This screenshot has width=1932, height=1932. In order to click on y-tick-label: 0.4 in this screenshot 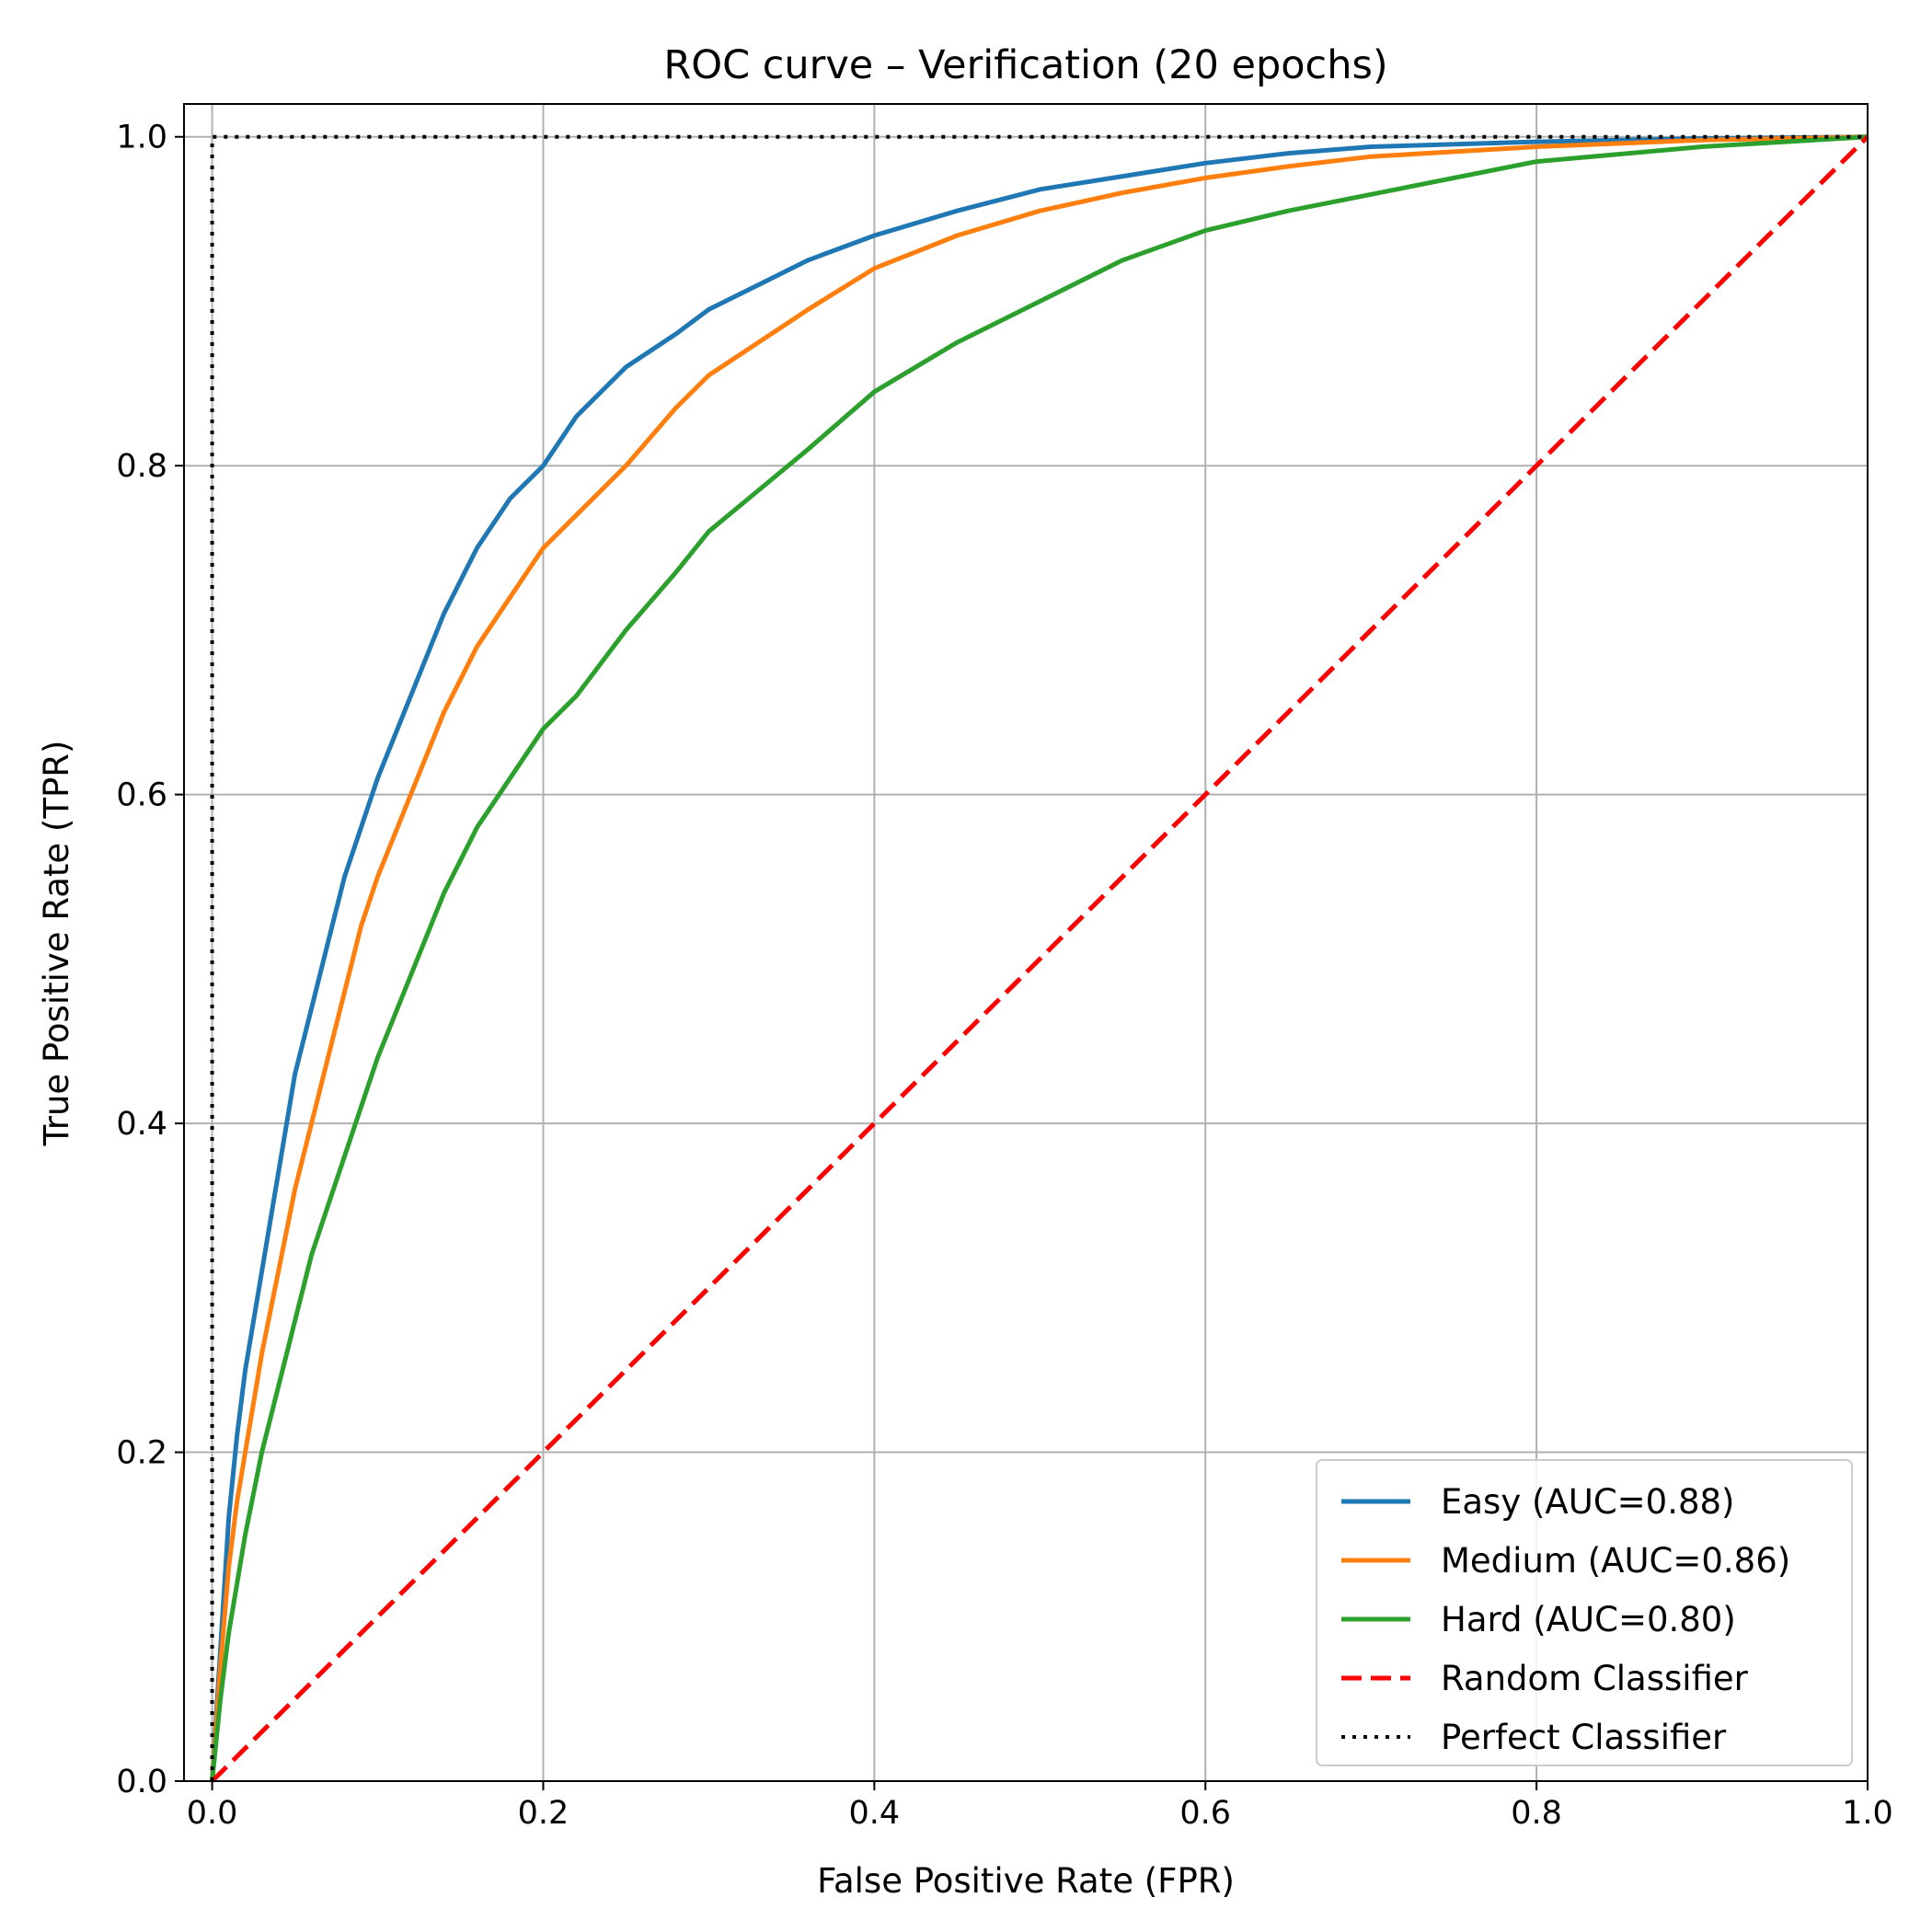, I will do `click(141, 1124)`.